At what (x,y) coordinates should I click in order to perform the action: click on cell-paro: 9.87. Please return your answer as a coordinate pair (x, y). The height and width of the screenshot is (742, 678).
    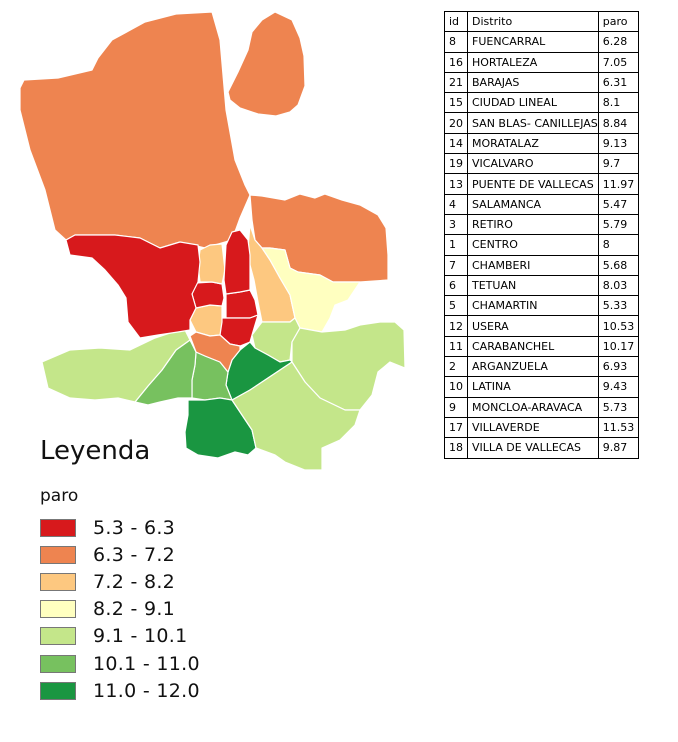
    Looking at the image, I should click on (618, 448).